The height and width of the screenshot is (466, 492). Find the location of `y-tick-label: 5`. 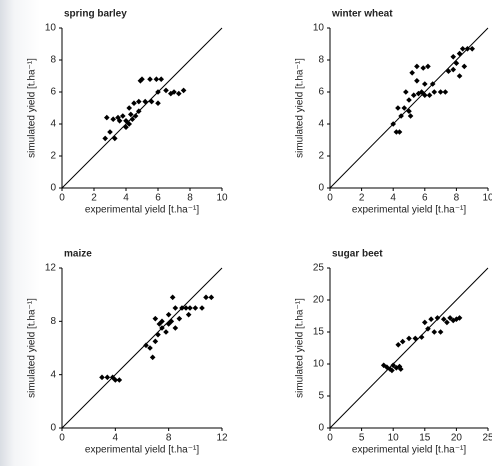

y-tick-label: 5 is located at coordinates (321, 396).